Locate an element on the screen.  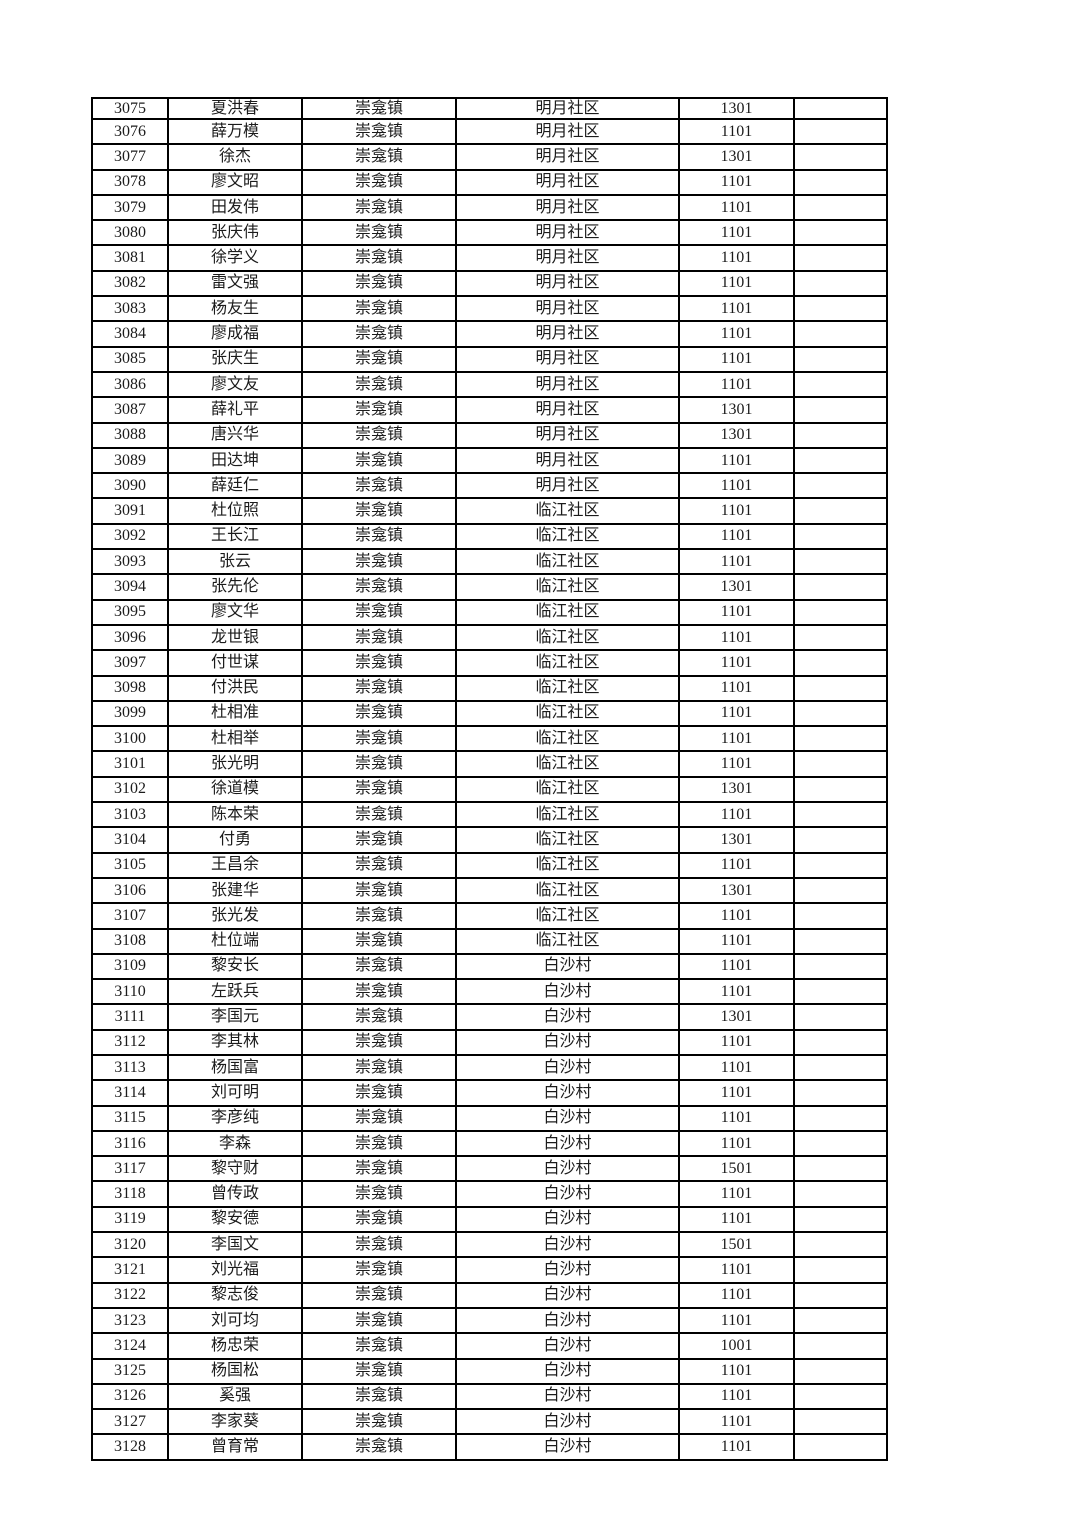
table-row: 3088 唐兴华 崇龛镇 明月社区 1301 is located at coordinates (489, 435).